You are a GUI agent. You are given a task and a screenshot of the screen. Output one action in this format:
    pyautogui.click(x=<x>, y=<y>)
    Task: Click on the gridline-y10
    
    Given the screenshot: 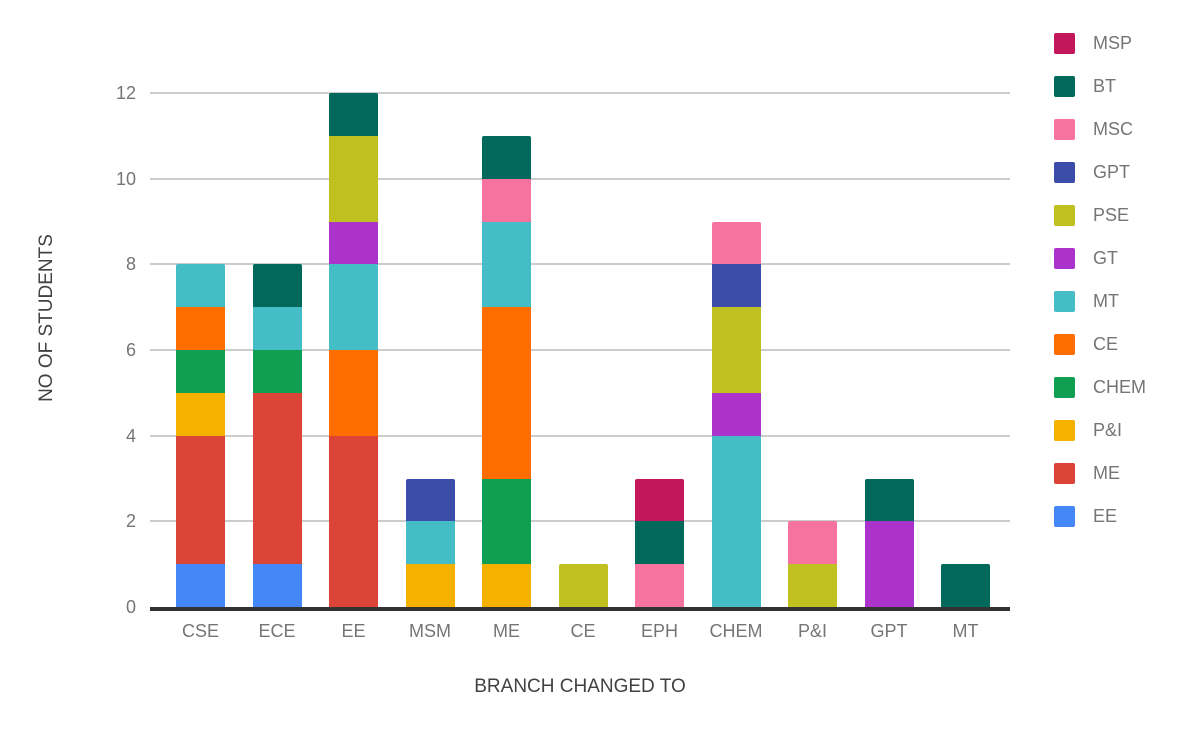 What is the action you would take?
    pyautogui.click(x=580, y=178)
    